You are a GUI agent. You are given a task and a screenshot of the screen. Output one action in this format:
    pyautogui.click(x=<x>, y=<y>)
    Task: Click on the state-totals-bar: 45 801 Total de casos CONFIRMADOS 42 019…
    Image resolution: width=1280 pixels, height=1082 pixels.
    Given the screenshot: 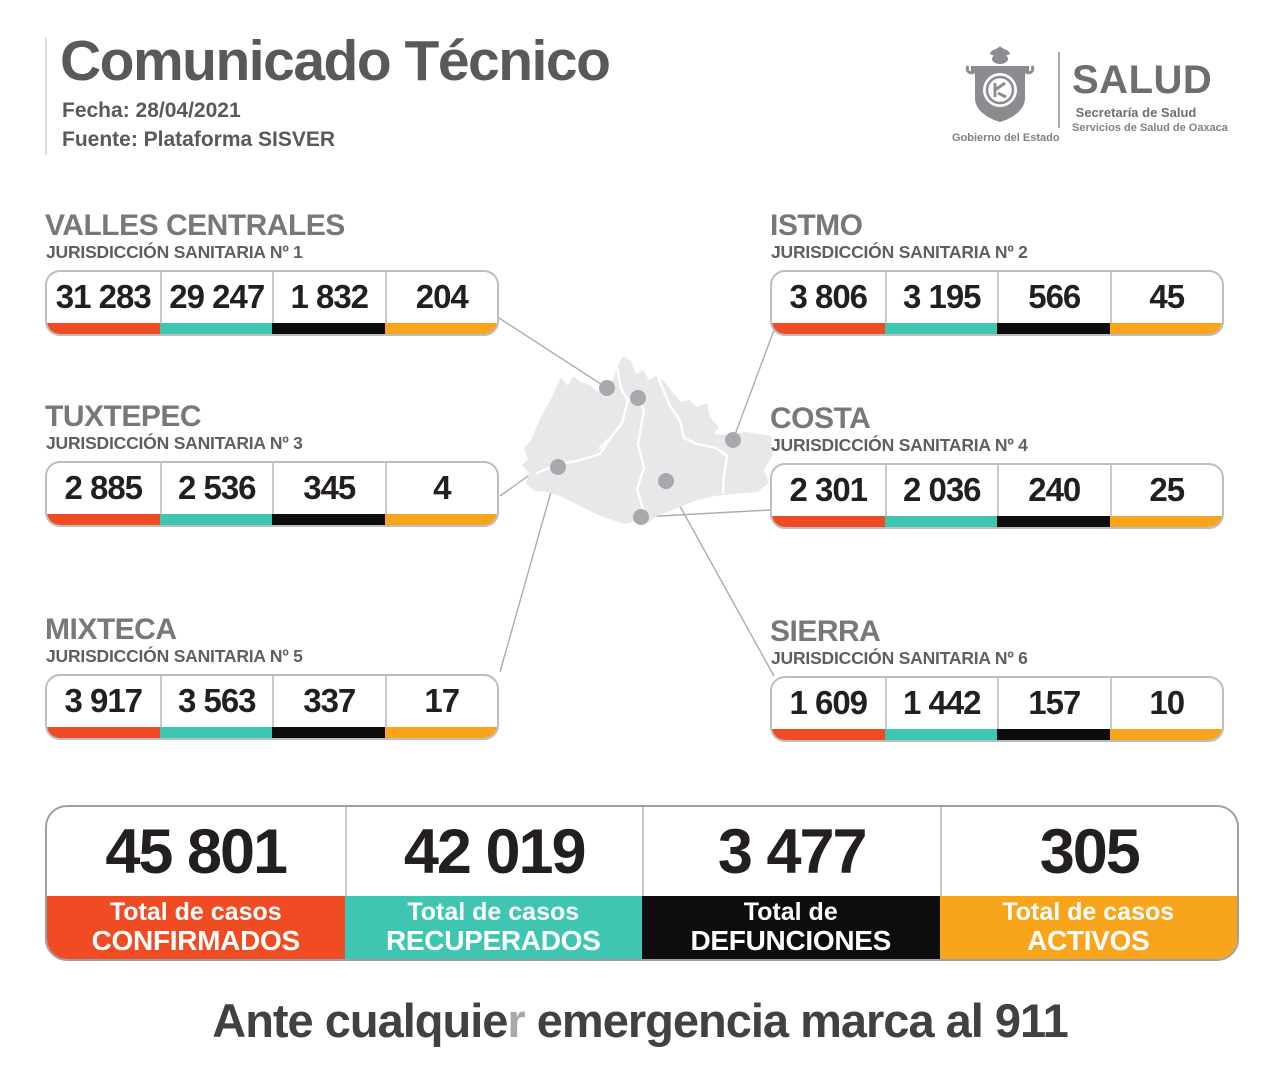 What is the action you would take?
    pyautogui.click(x=642, y=883)
    